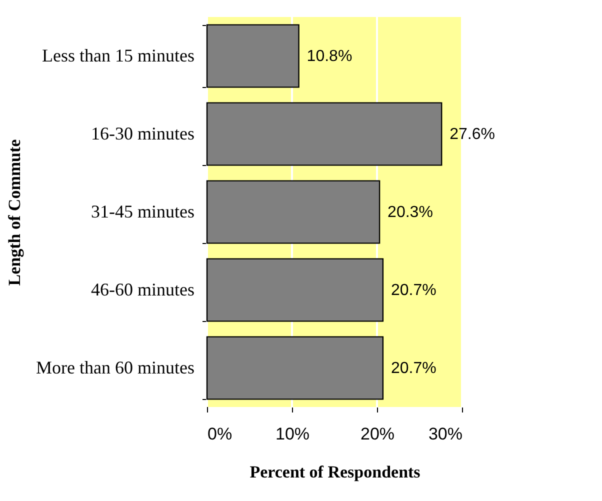 The width and height of the screenshot is (602, 501). Describe the element at coordinates (118, 56) in the screenshot. I see `y-tick-label: Less than 15 minutes` at that location.